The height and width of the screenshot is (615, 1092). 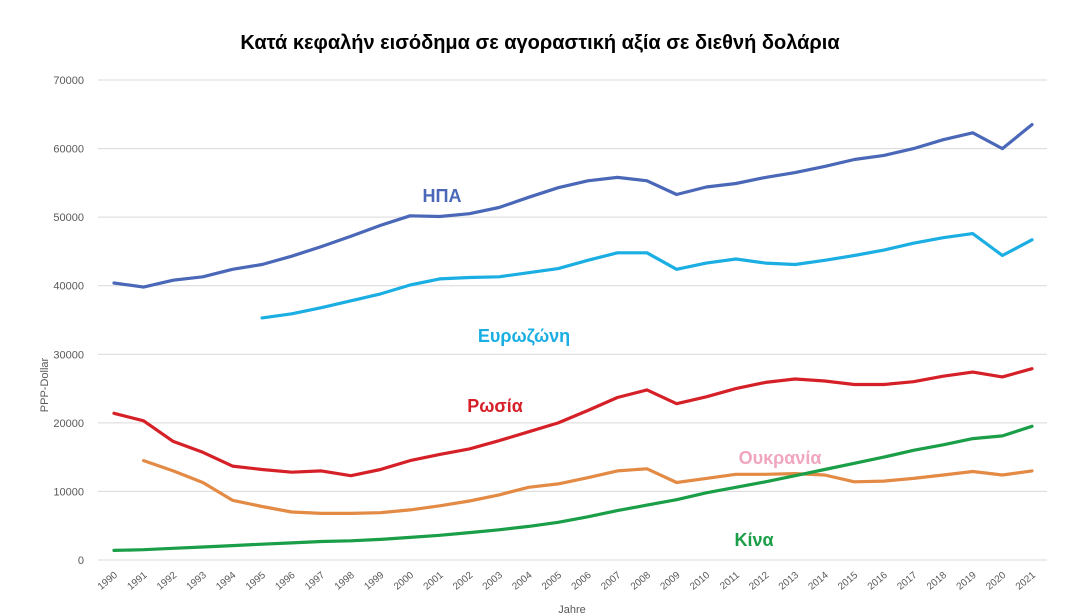 I want to click on y-tick-label: 0, so click(x=81, y=561).